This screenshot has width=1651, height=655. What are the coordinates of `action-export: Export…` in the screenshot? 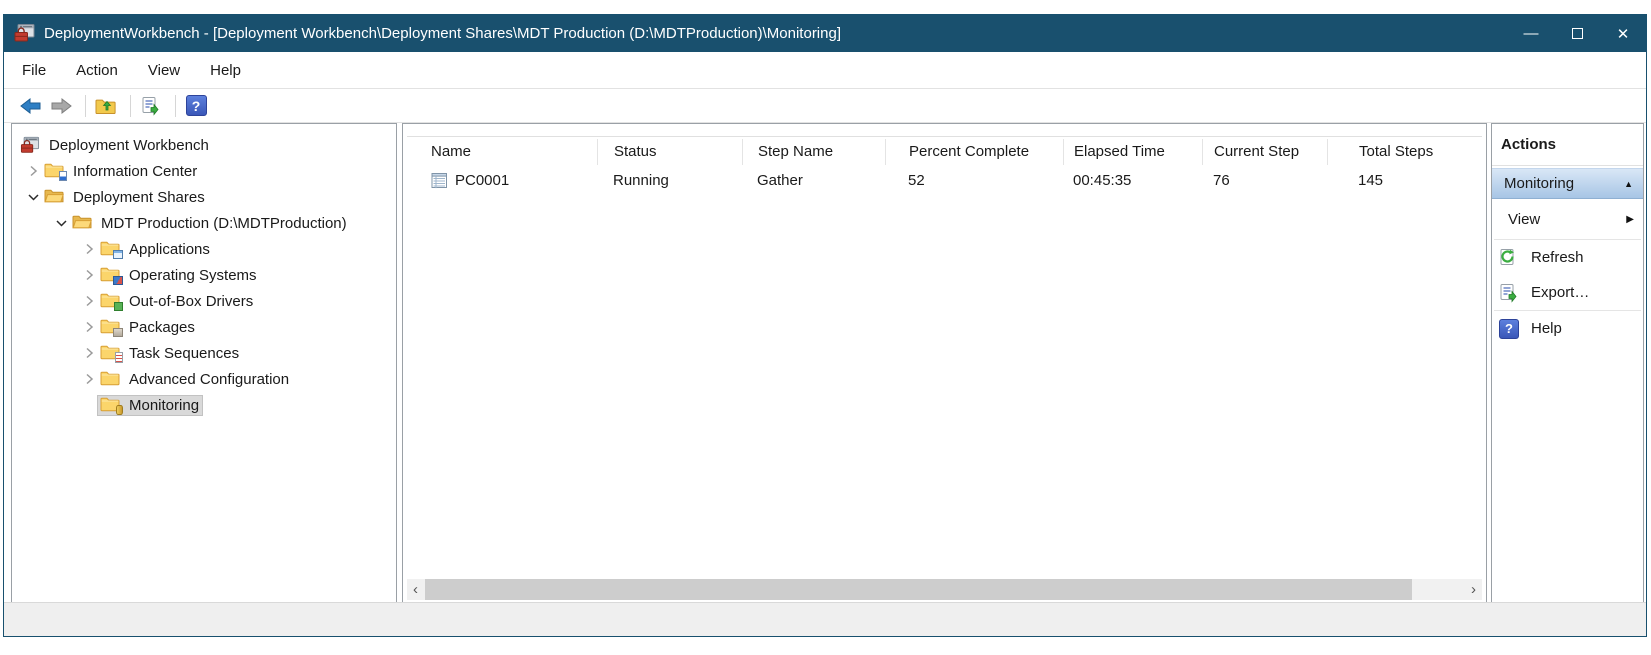 It's located at (1567, 292).